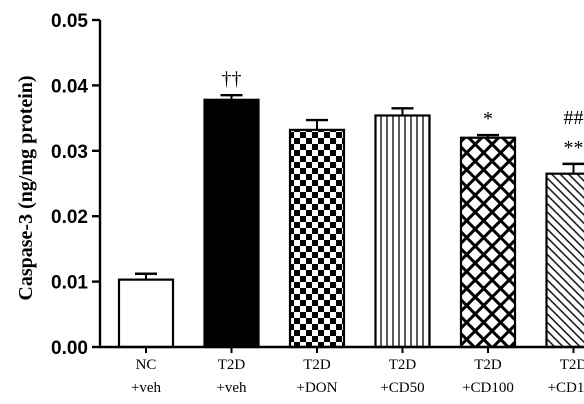  Describe the element at coordinates (232, 79) in the screenshot. I see `significance-marker: ††` at that location.